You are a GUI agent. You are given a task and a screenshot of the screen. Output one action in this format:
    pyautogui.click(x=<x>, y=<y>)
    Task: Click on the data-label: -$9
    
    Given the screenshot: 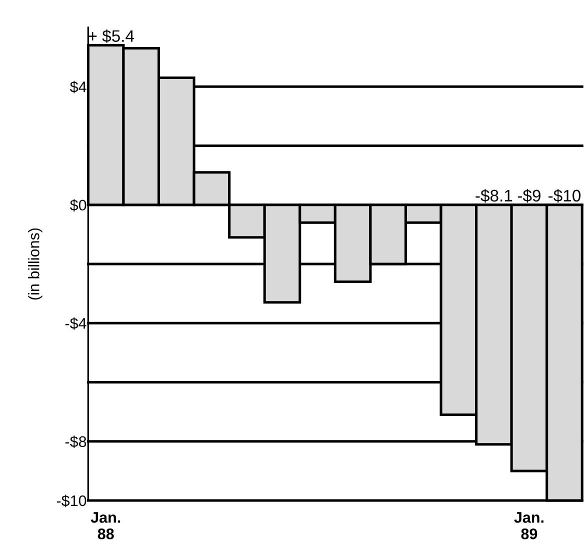 What is the action you would take?
    pyautogui.click(x=529, y=196)
    